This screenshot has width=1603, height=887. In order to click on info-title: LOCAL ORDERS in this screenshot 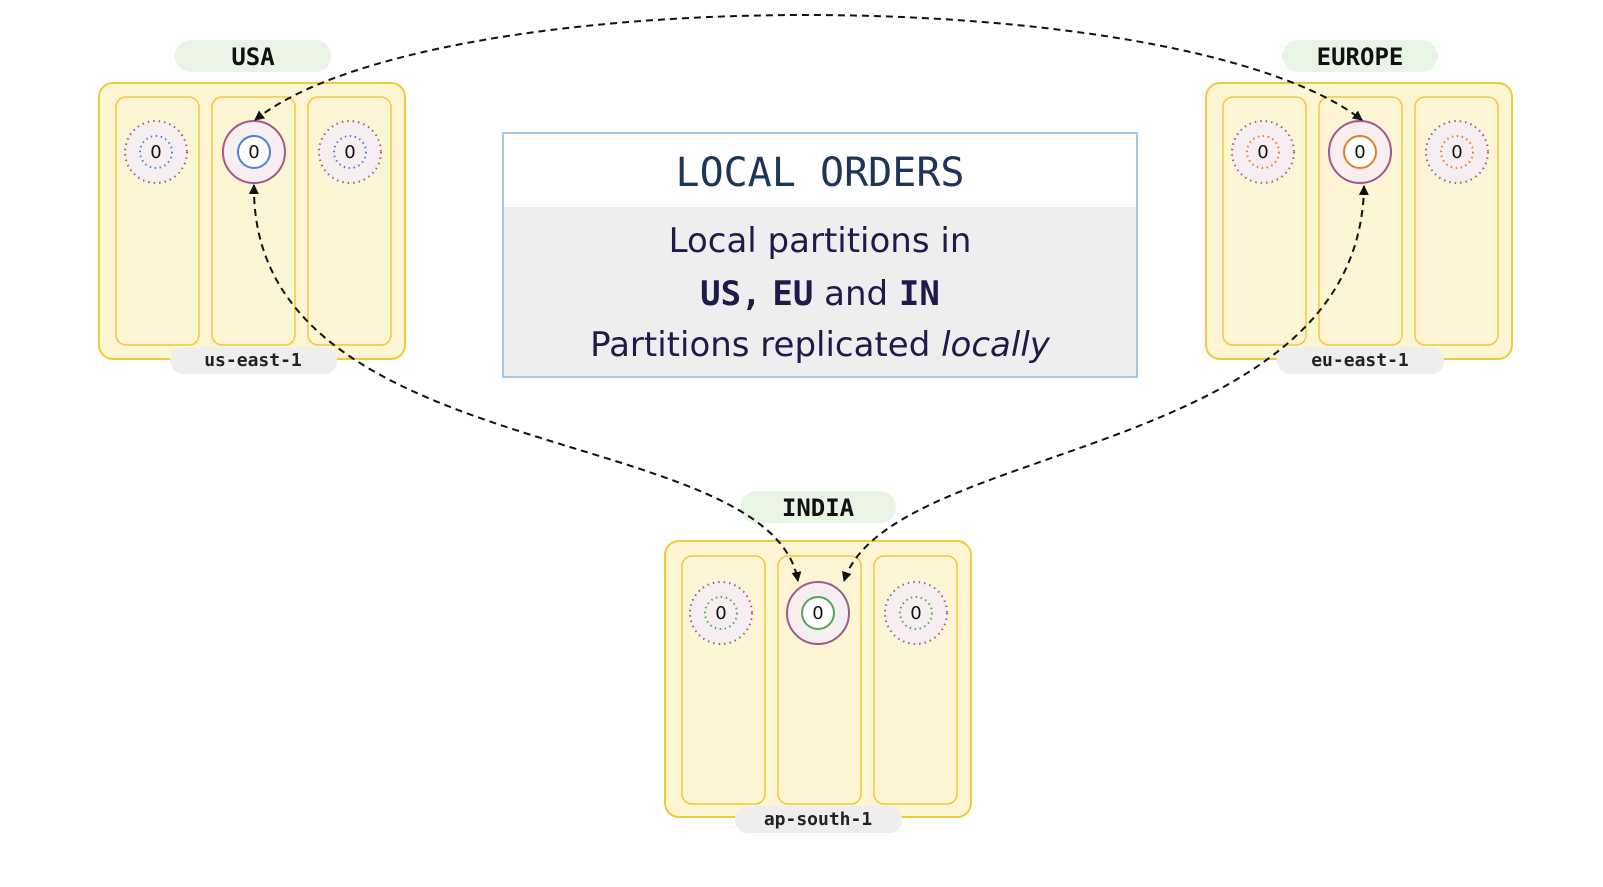, I will do `click(820, 173)`.